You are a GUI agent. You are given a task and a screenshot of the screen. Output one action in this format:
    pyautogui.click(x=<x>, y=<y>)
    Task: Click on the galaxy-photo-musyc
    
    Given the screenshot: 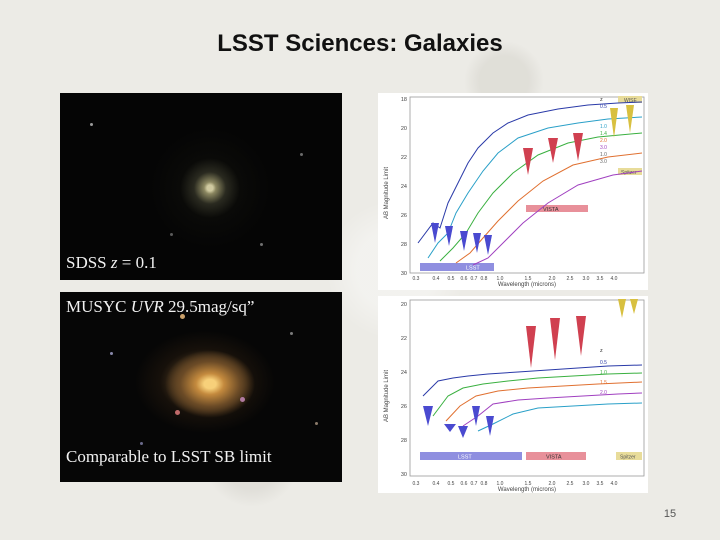 What is the action you would take?
    pyautogui.click(x=201, y=387)
    